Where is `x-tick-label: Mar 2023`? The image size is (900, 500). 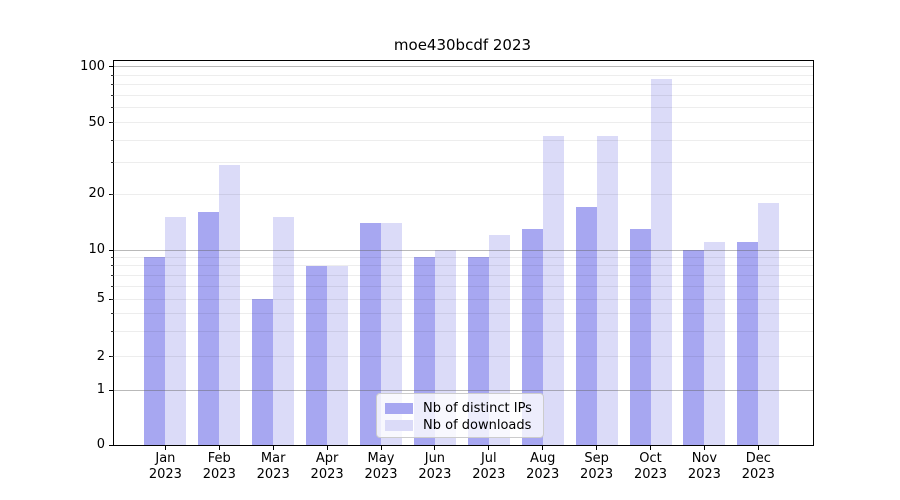 x-tick-label: Mar 2023 is located at coordinates (273, 467).